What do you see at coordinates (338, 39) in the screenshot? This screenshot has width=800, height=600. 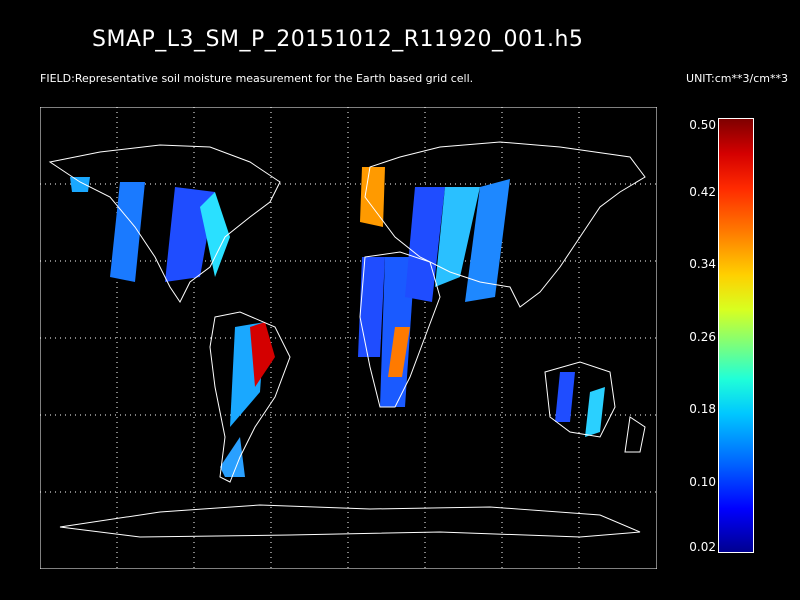 I see `page-title: SMAP_L3_SM_P_20151012_R11920_001.h5` at bounding box center [338, 39].